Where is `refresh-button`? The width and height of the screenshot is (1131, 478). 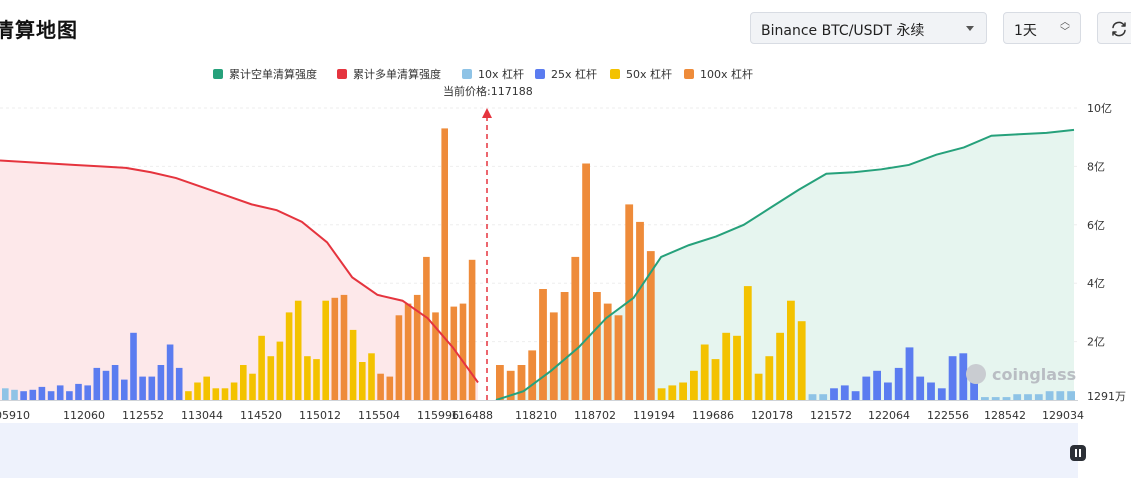
refresh-button is located at coordinates (1114, 28).